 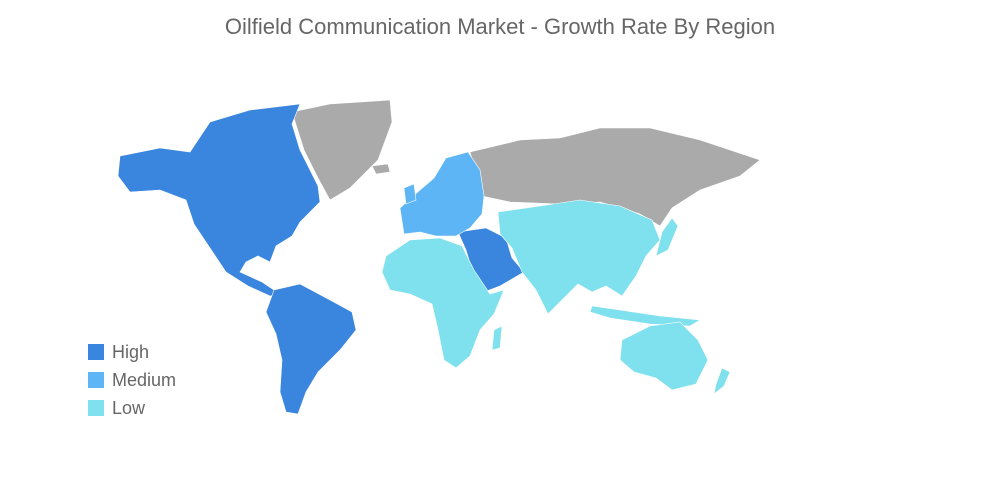 I want to click on south-america, so click(x=311, y=349).